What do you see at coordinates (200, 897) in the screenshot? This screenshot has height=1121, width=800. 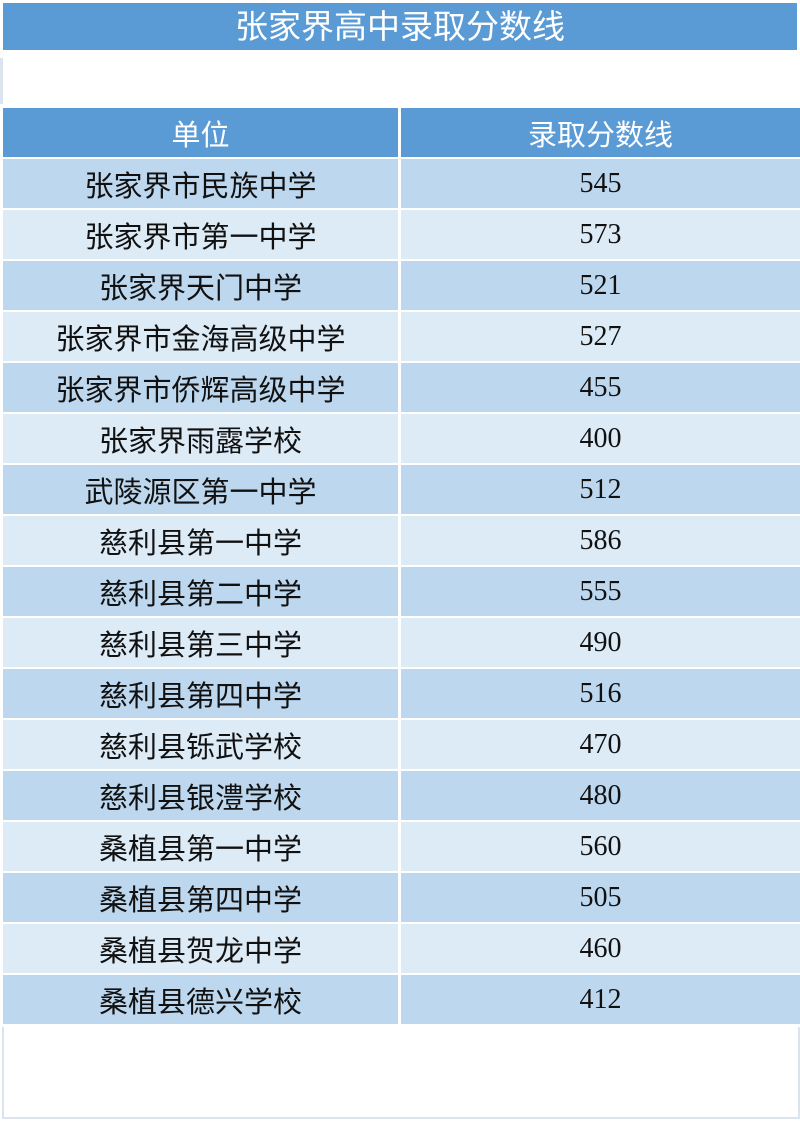 I see `school-name: 桑植县第四中学` at bounding box center [200, 897].